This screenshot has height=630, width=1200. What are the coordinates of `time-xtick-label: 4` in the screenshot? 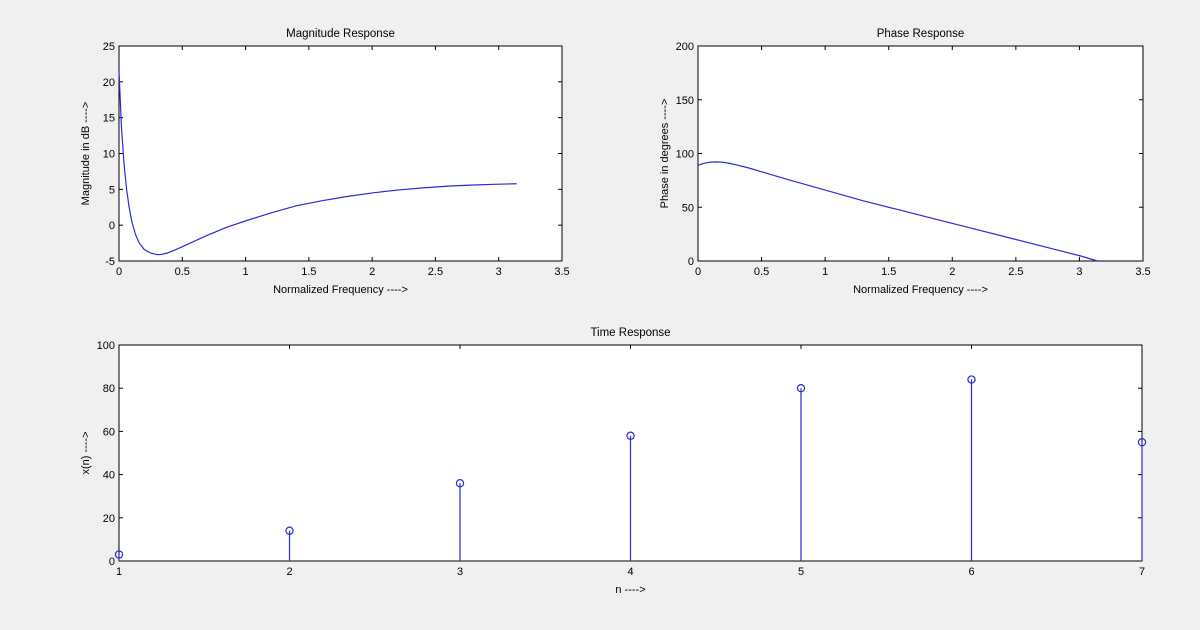 It's located at (630, 572).